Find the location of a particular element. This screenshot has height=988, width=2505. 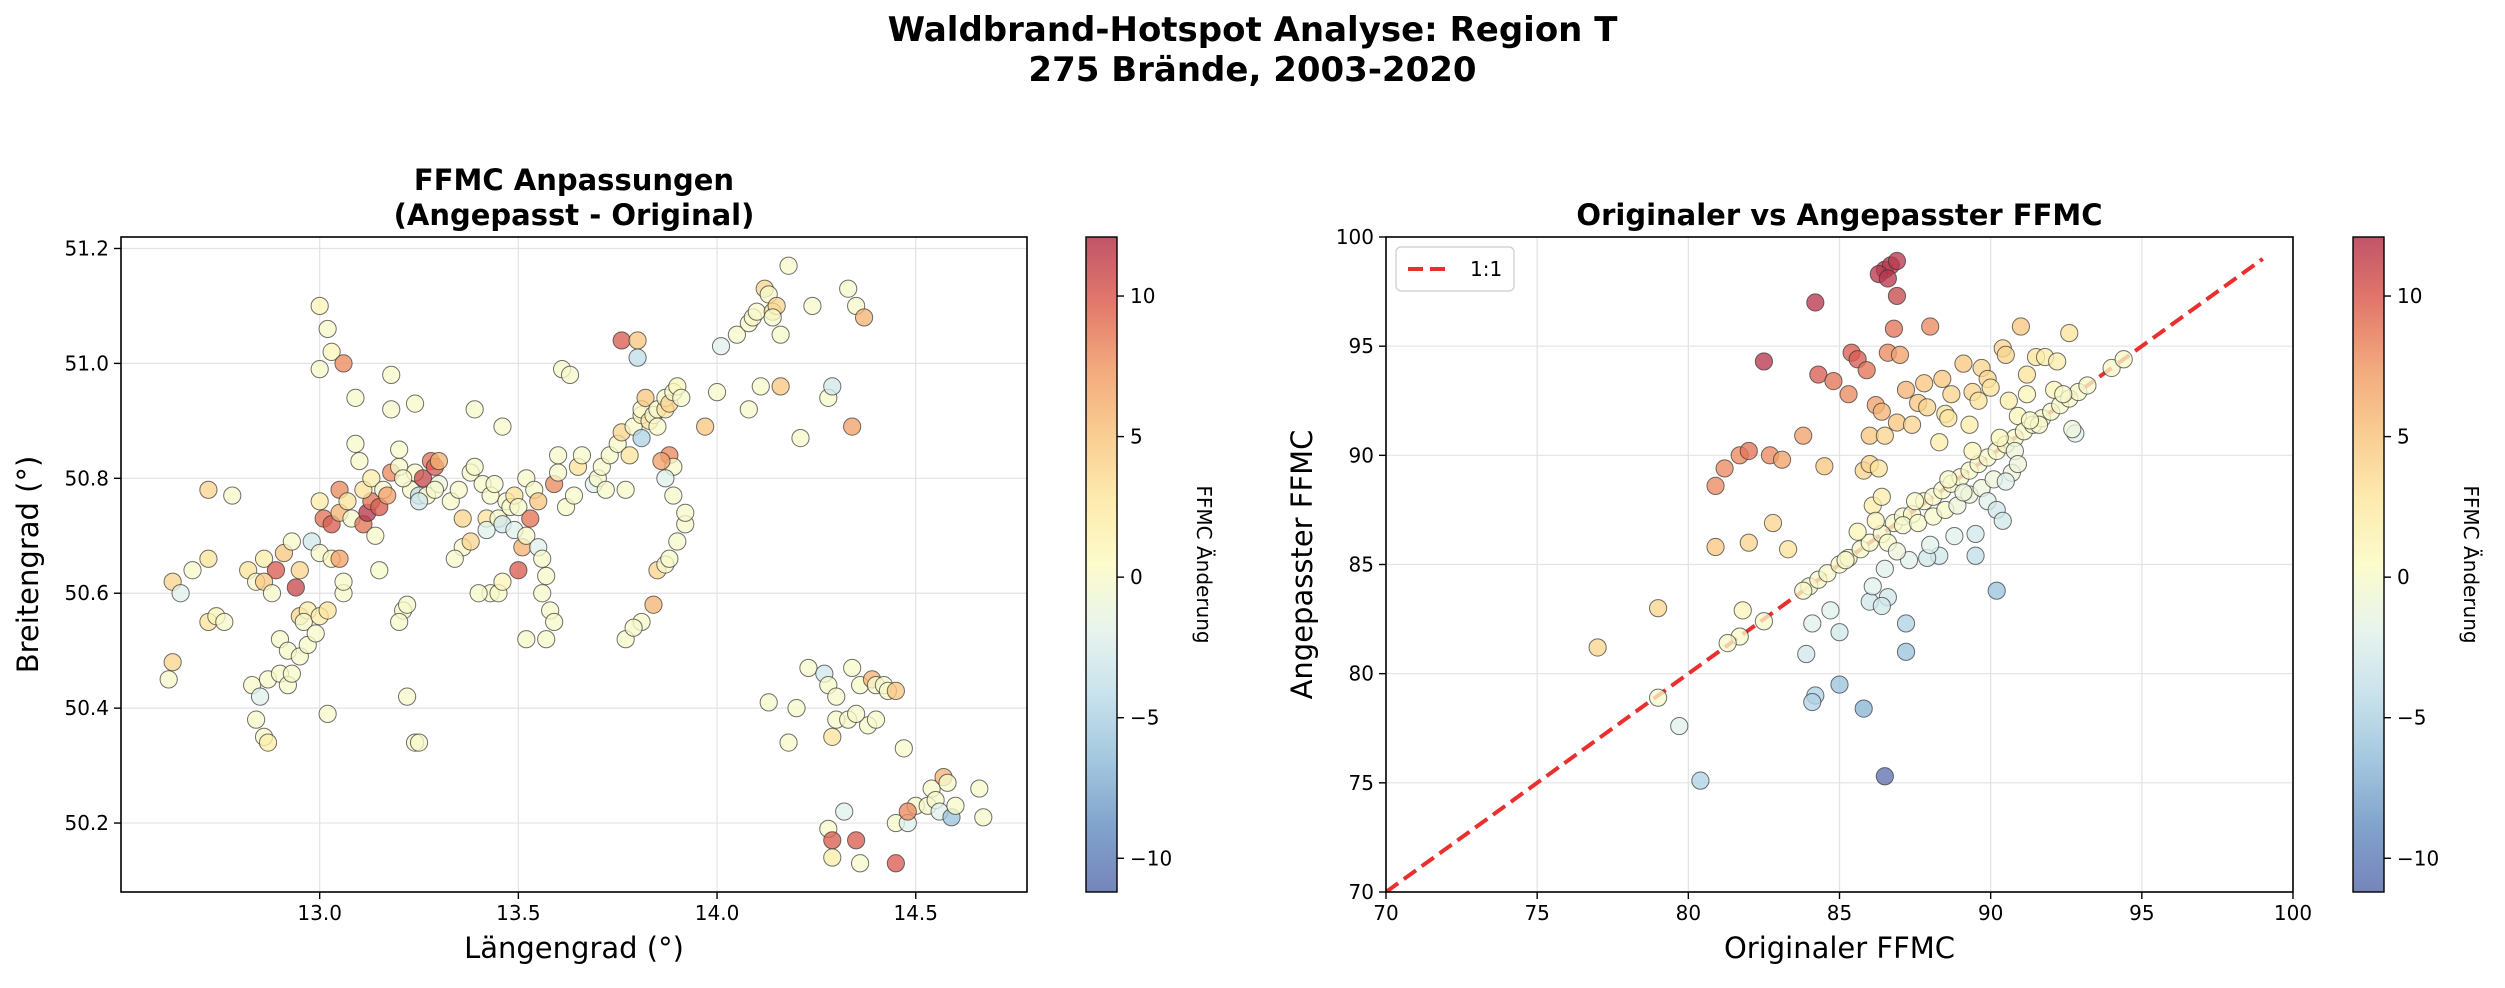

x-tick-label: 80 is located at coordinates (1688, 913).